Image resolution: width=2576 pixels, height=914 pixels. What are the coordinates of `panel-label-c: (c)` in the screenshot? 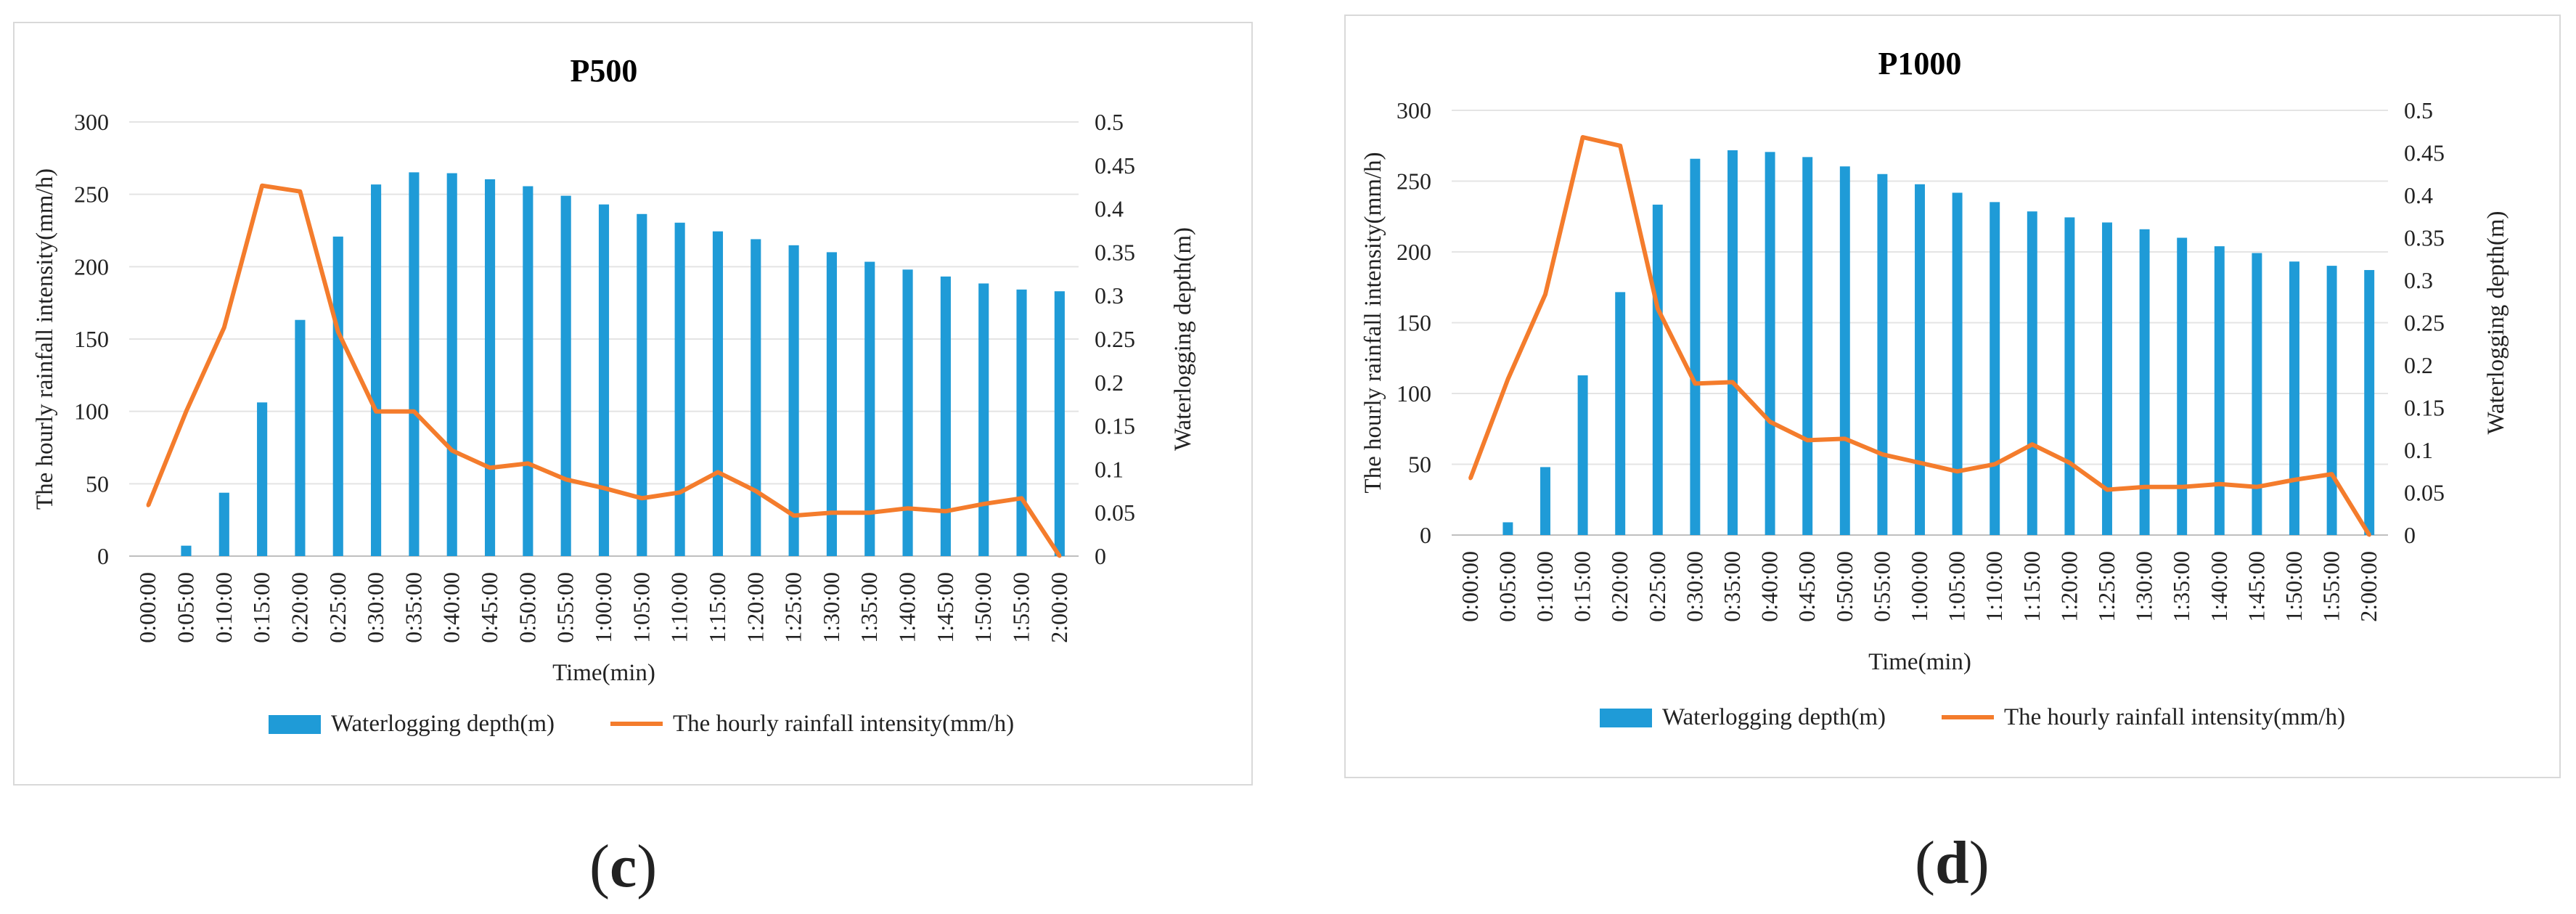 It's located at (623, 866).